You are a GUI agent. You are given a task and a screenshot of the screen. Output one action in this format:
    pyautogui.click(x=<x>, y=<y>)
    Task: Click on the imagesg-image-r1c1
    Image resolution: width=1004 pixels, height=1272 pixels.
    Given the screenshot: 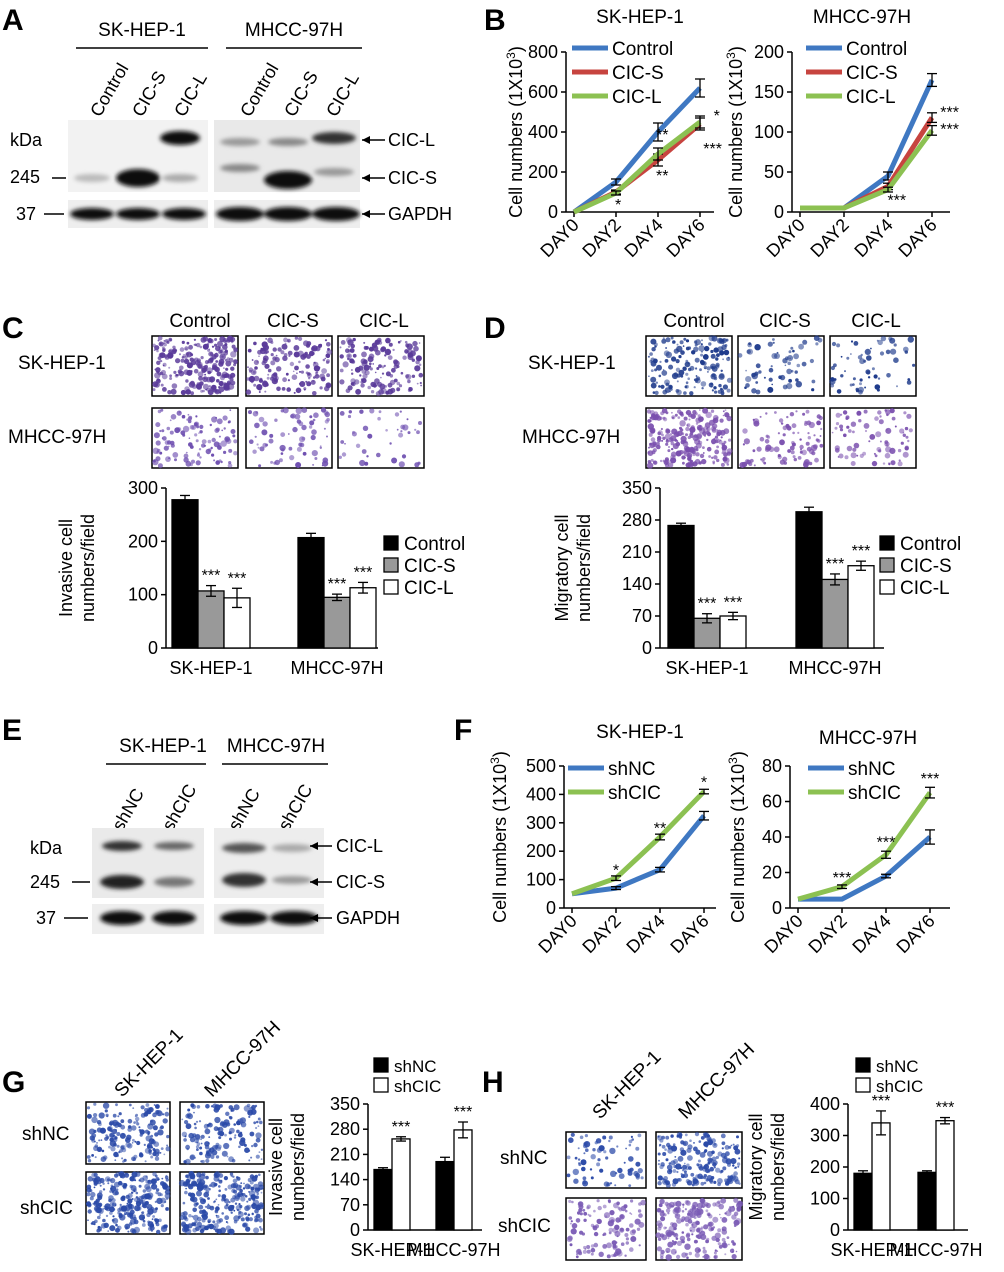 What is the action you would take?
    pyautogui.click(x=128, y=1133)
    